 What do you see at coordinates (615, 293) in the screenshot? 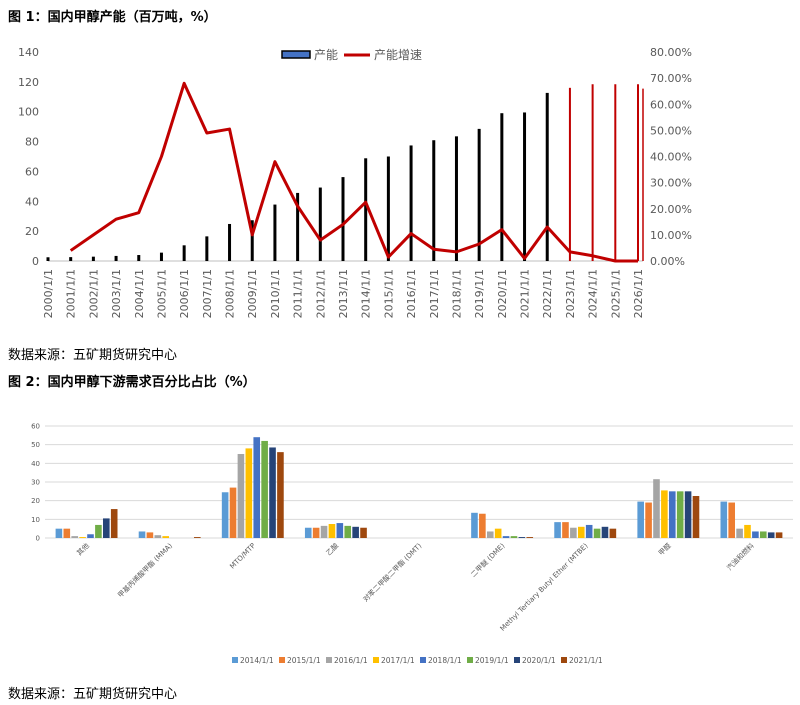
I see `x-tick-label: 2025/1/1` at bounding box center [615, 293].